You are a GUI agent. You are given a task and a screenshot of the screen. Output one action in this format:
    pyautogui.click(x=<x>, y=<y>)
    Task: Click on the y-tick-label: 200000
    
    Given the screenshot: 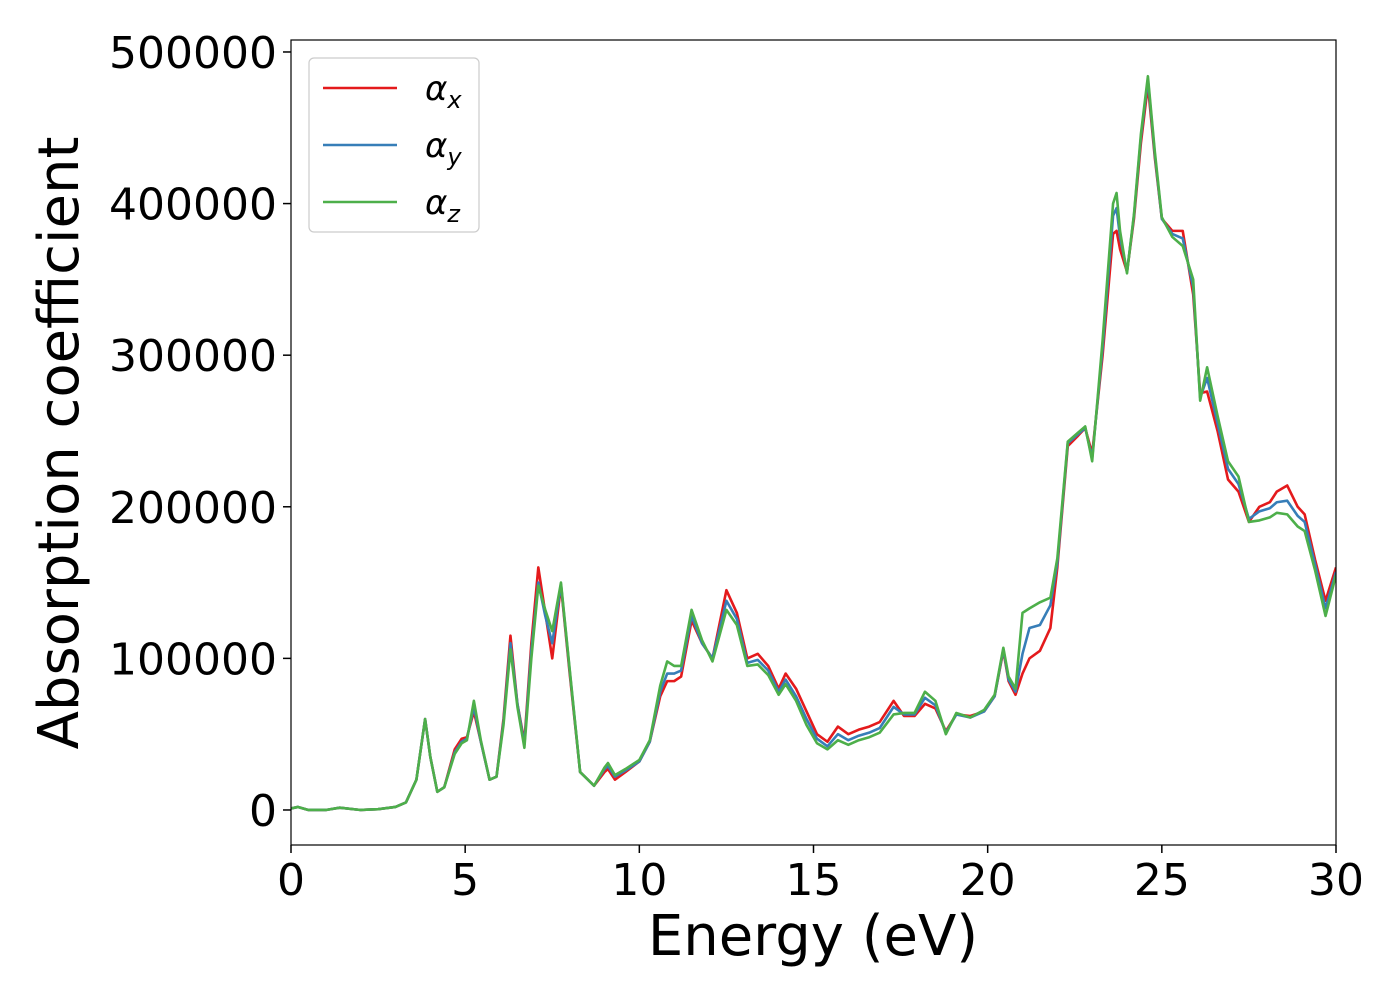 What is the action you would take?
    pyautogui.click(x=193, y=508)
    